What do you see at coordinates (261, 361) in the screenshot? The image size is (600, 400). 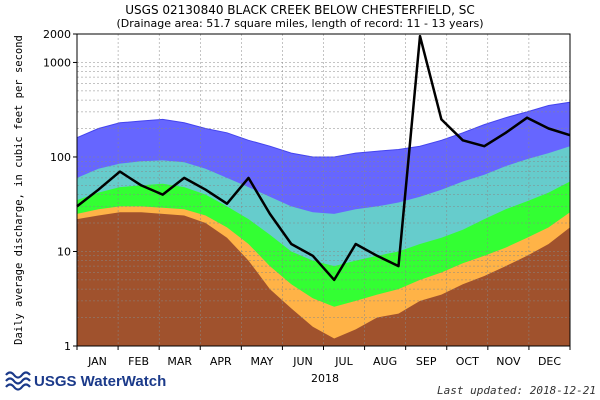 I see `x-tick-label: MAY` at bounding box center [261, 361].